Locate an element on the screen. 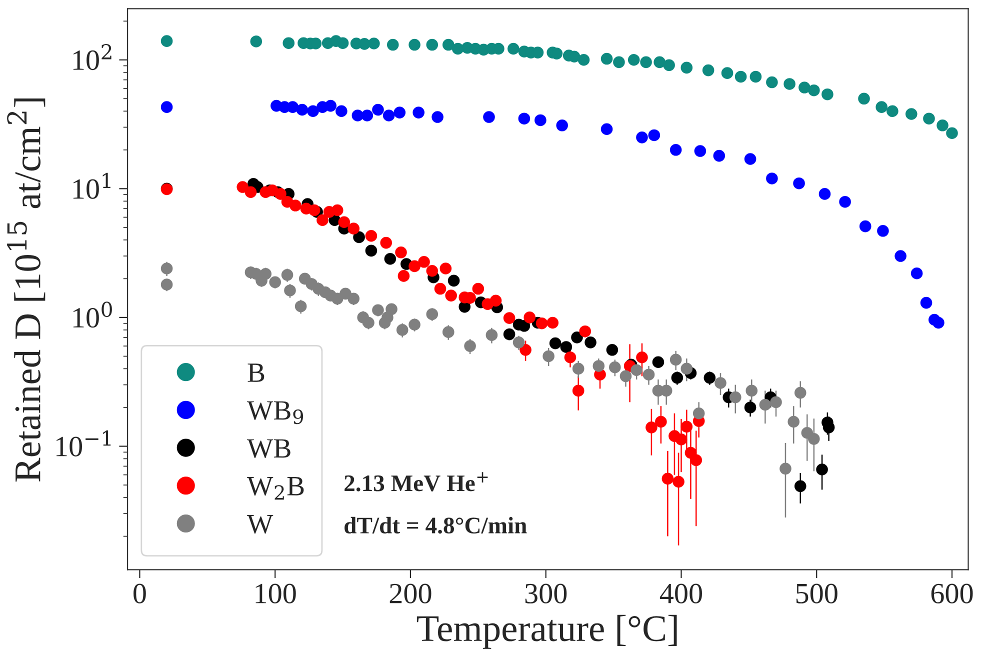 This screenshot has height=664, width=981. x-tick-label: 500 is located at coordinates (817, 594).